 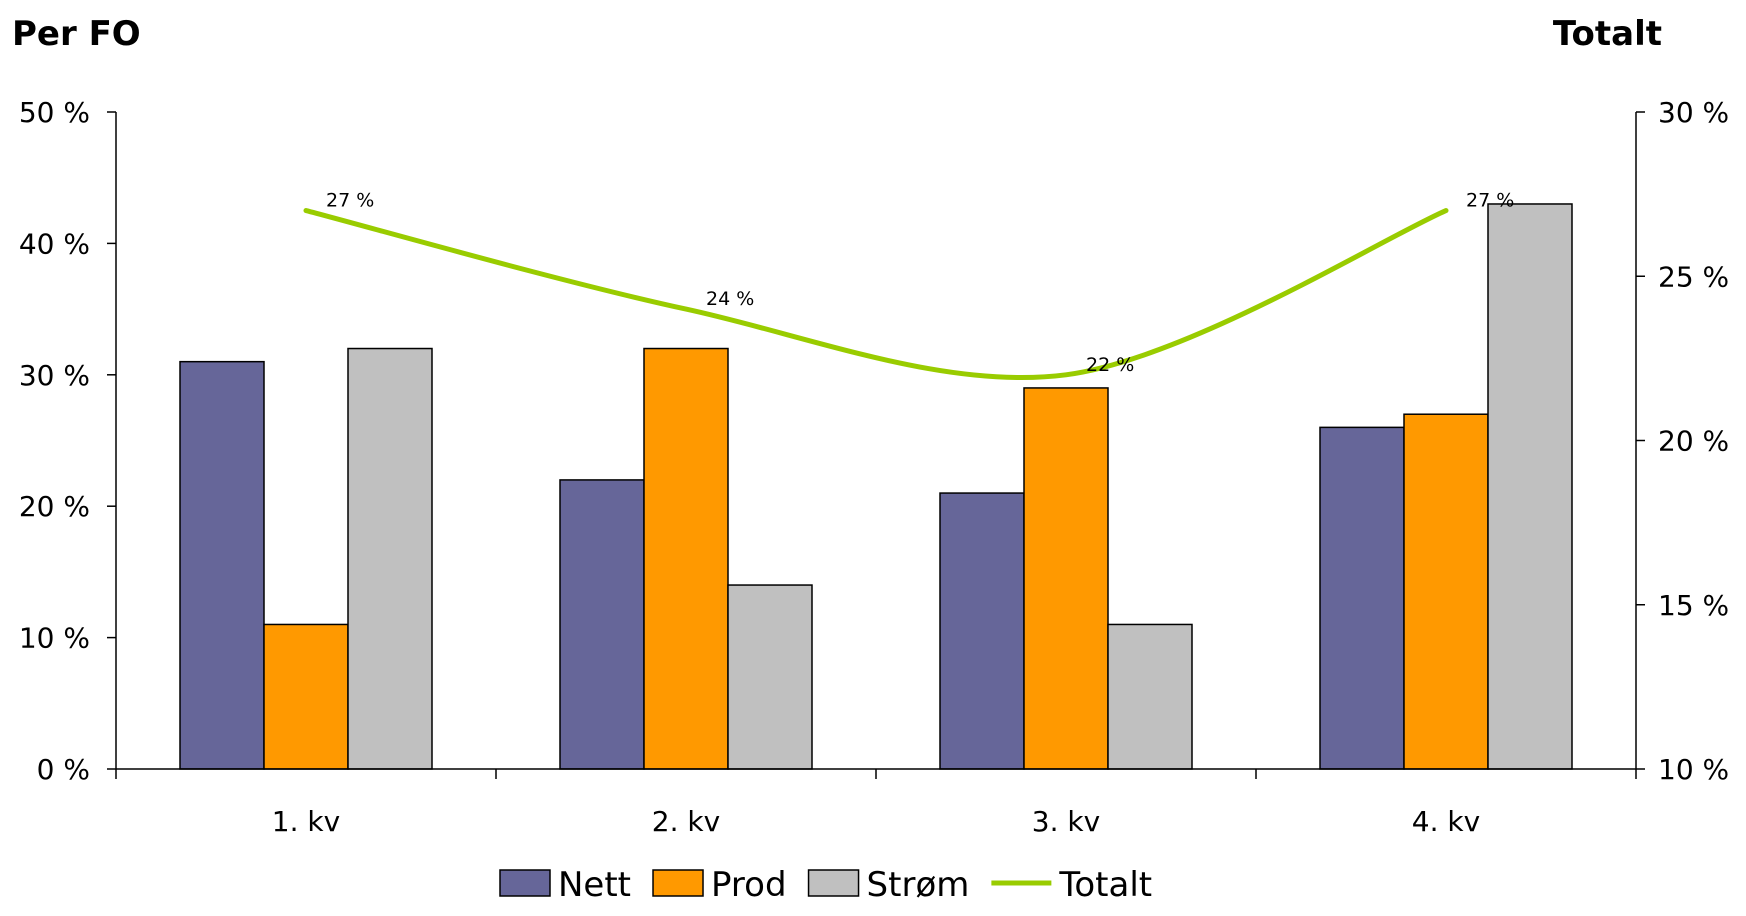 What do you see at coordinates (918, 885) in the screenshot?
I see `legend-label-str-m: Strøm` at bounding box center [918, 885].